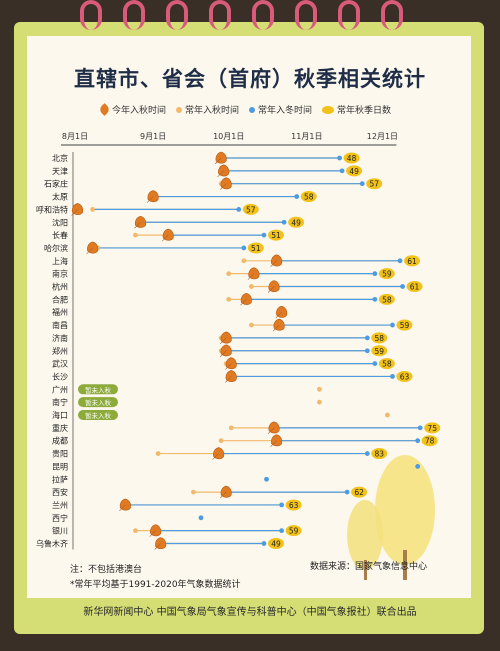 The image size is (500, 651). I want to click on city-label: 昆明, so click(60, 466).